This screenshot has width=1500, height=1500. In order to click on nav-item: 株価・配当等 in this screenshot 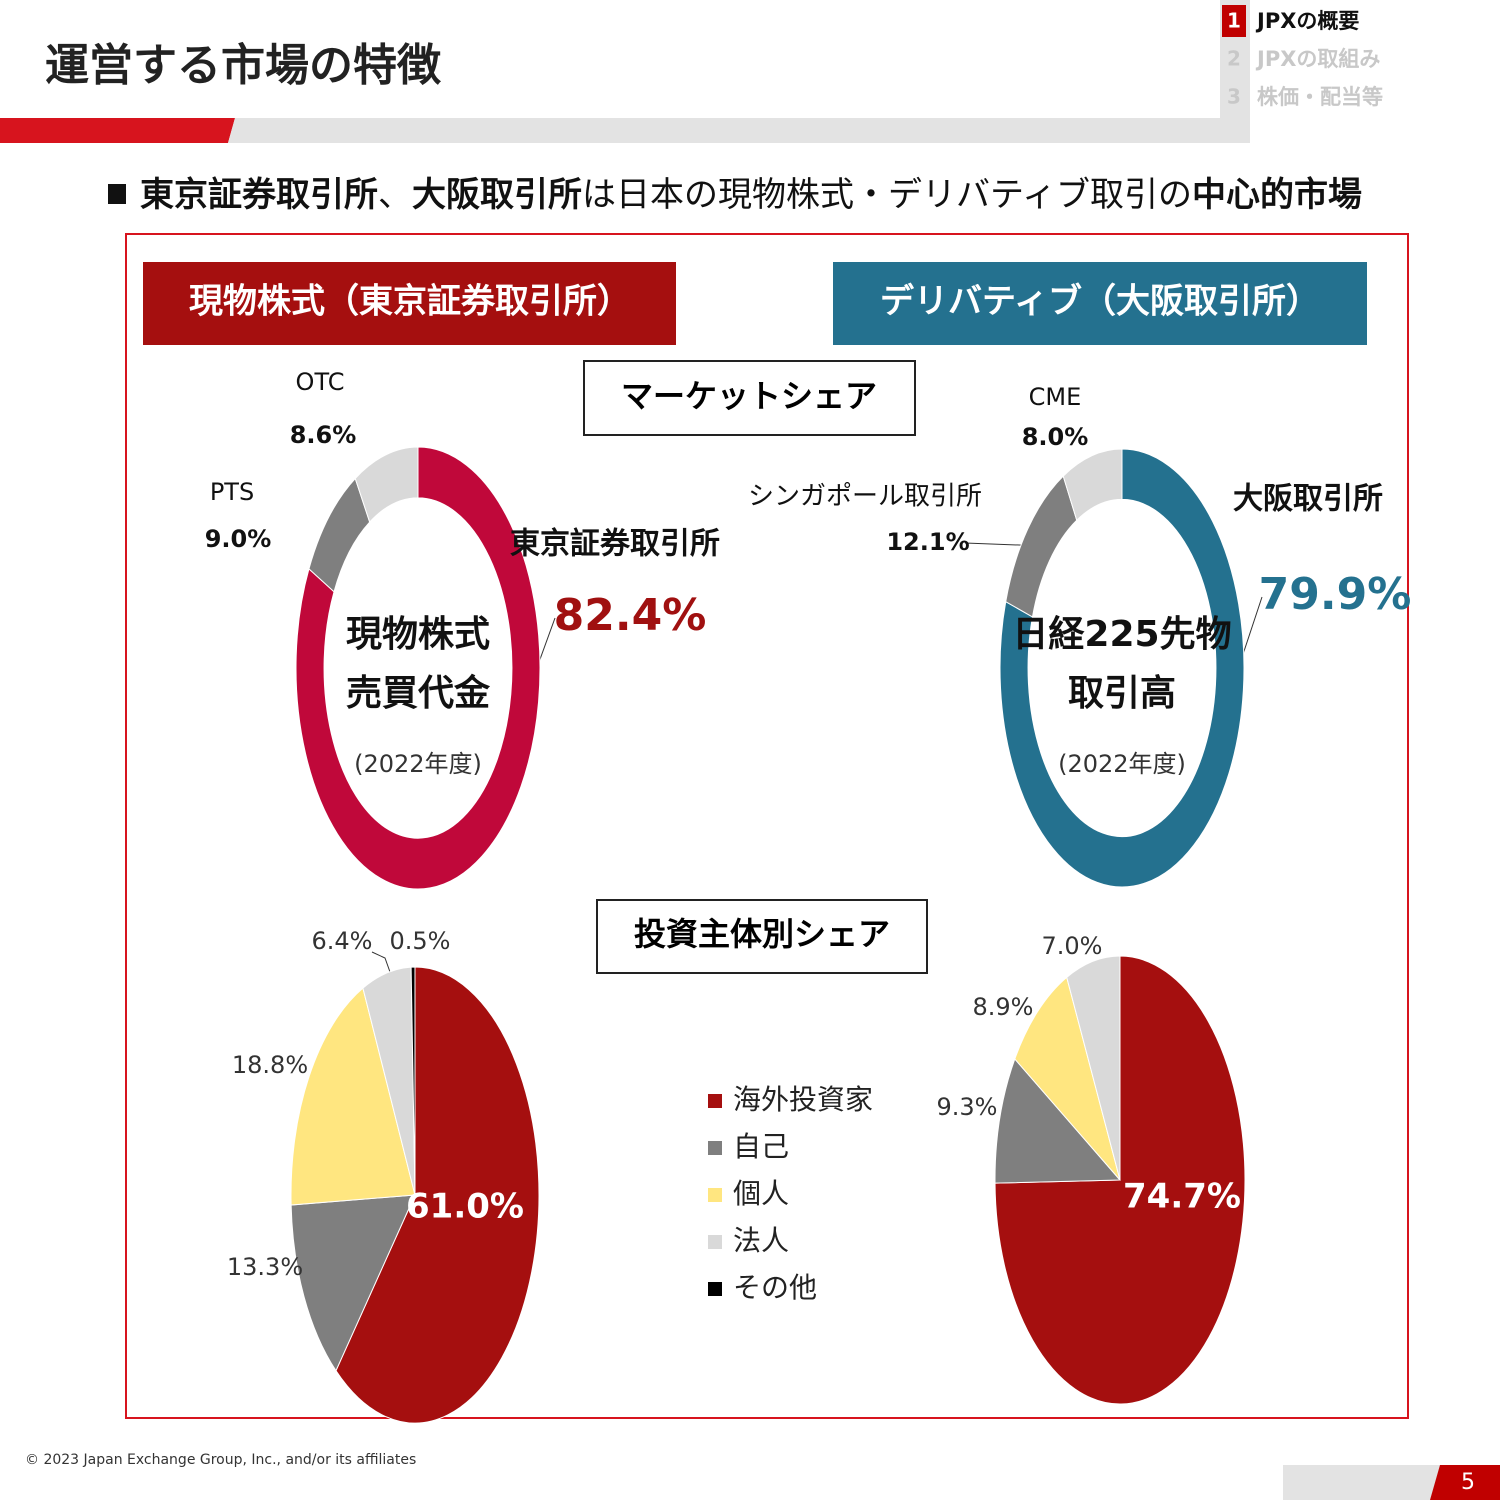, I will do `click(1320, 97)`.